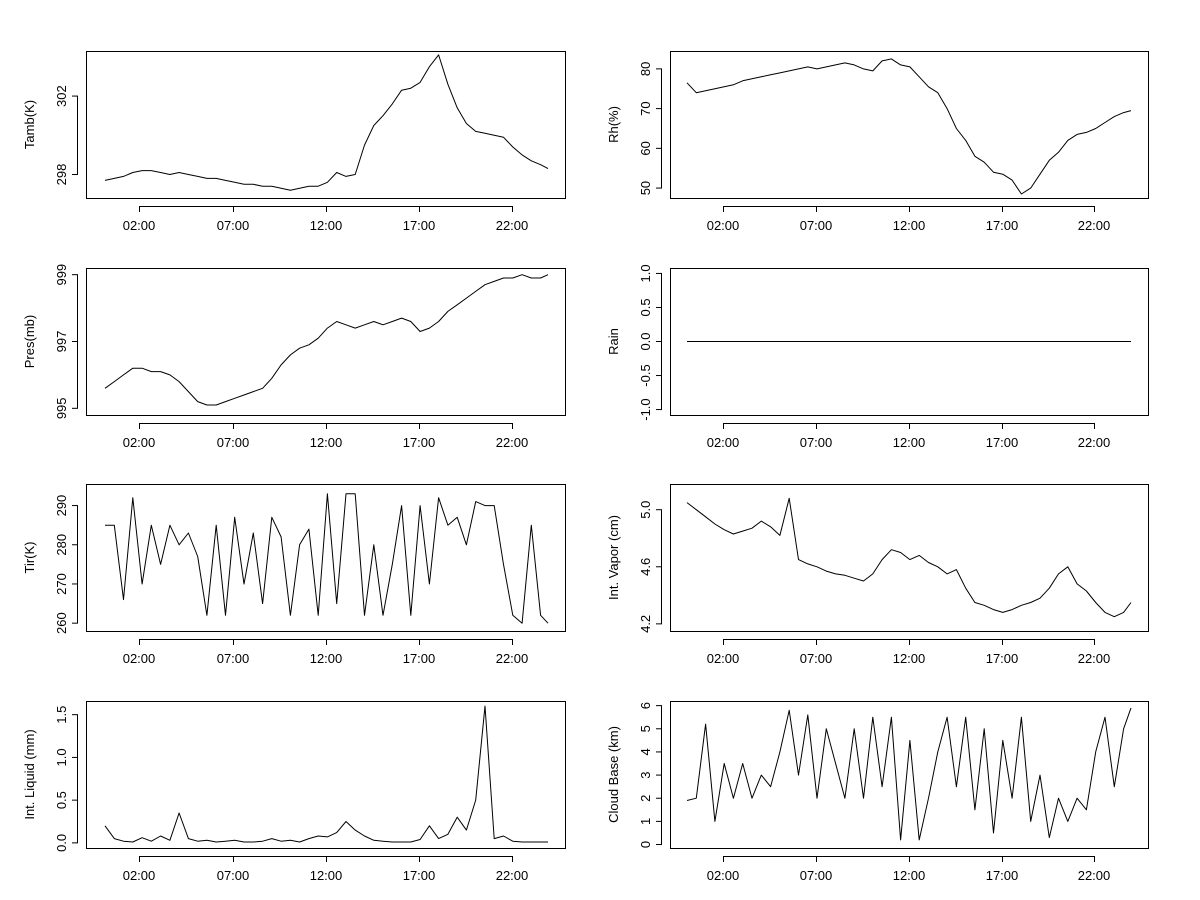 The image size is (1200, 900). What do you see at coordinates (645, 728) in the screenshot?
I see `y-tick-label: 5` at bounding box center [645, 728].